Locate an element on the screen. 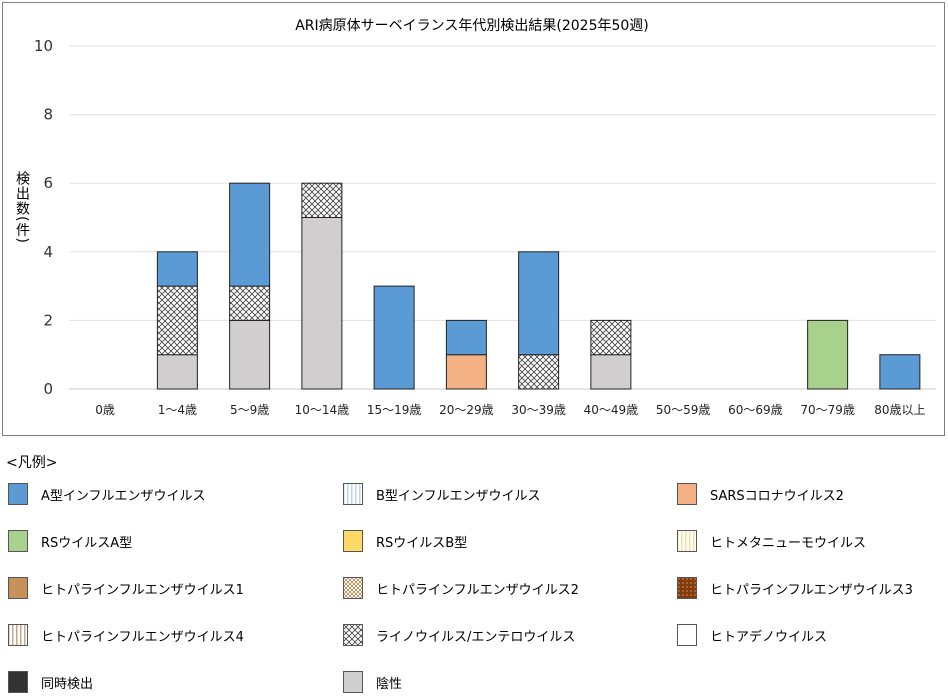 The image size is (948, 696). y-tick-label: 0 is located at coordinates (48, 389).